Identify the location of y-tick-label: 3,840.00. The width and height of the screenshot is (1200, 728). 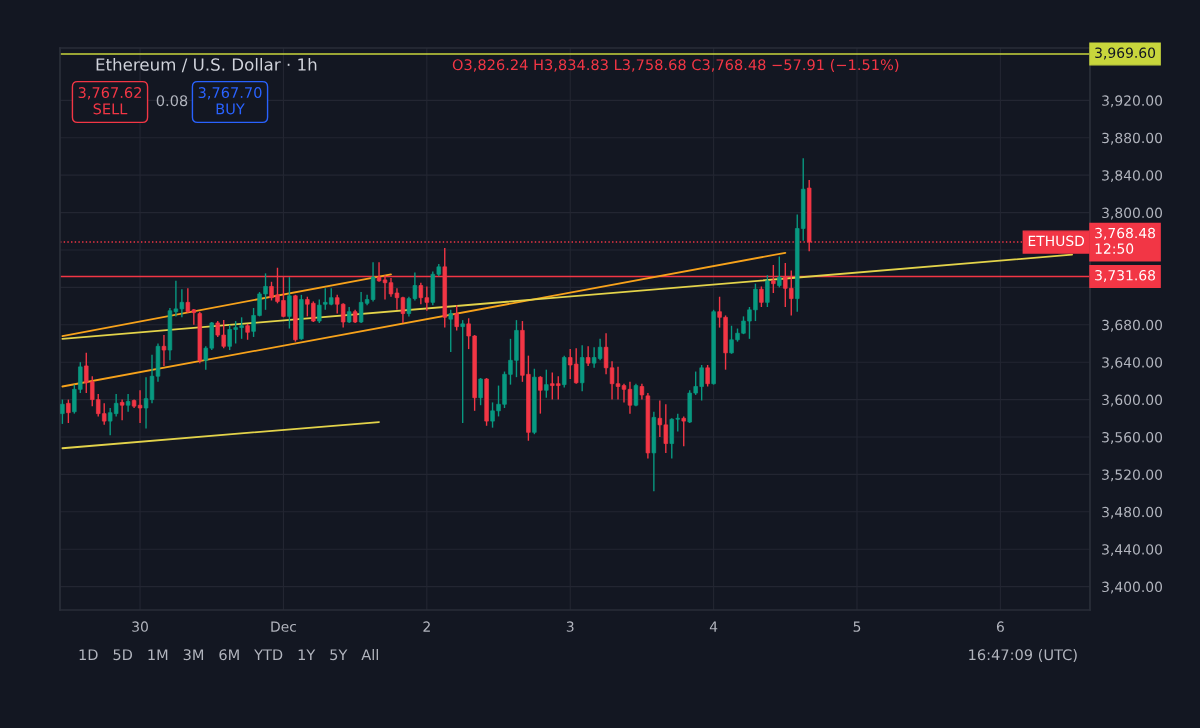
(1132, 176).